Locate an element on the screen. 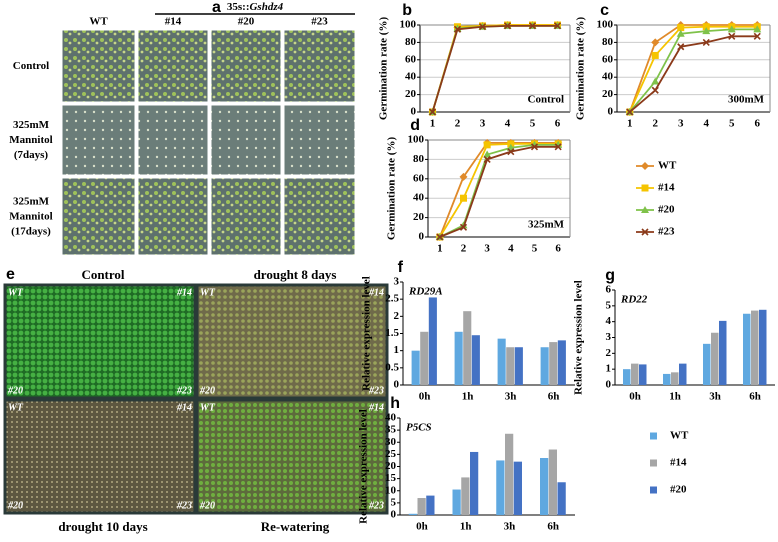 The height and width of the screenshot is (542, 778). annotation: 325mM is located at coordinates (546, 225).